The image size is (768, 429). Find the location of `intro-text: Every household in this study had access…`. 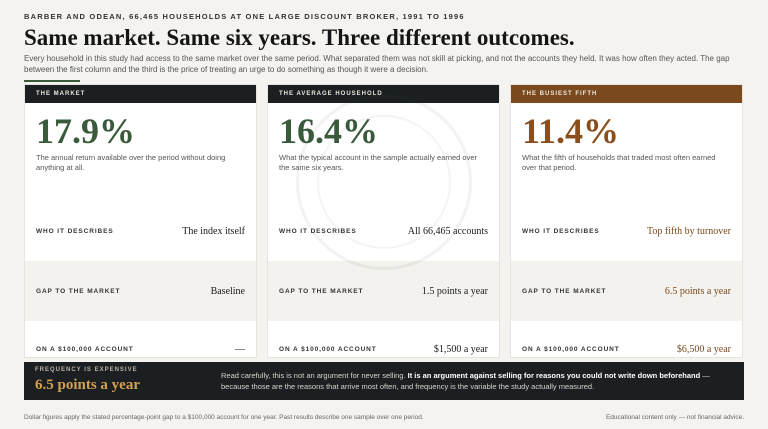

intro-text: Every household in this study had access… is located at coordinates (377, 64).